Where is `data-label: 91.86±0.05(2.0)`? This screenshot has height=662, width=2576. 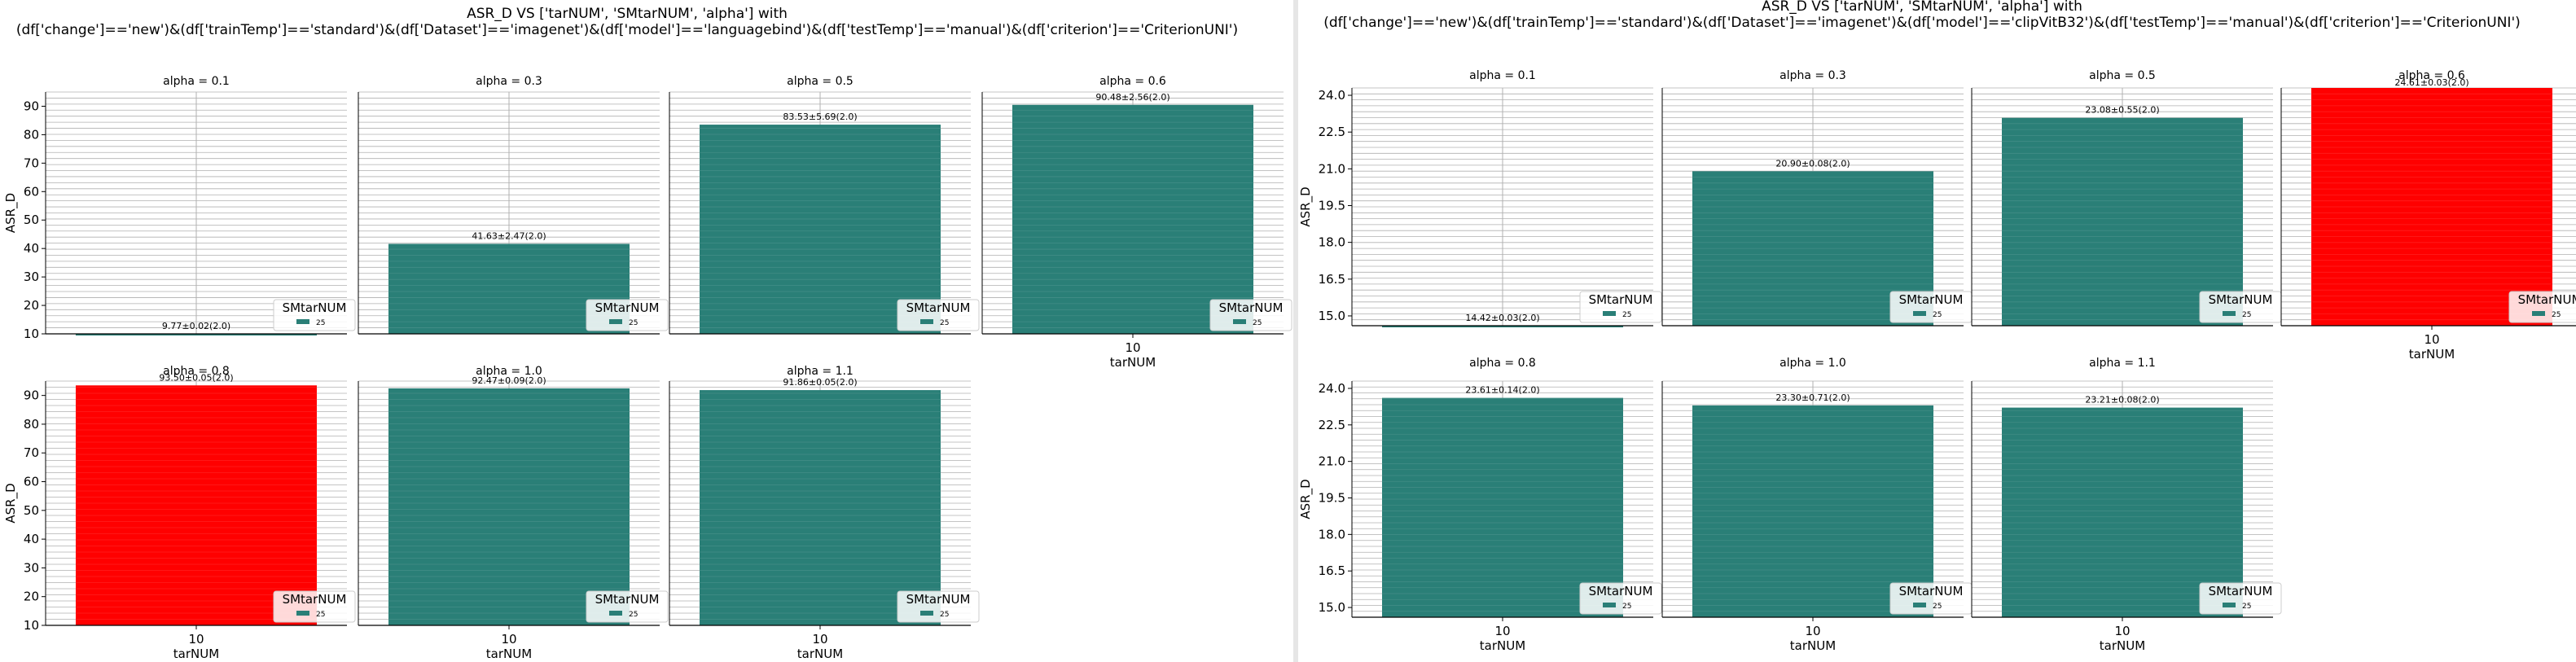
data-label: 91.86±0.05(2.0) is located at coordinates (820, 382).